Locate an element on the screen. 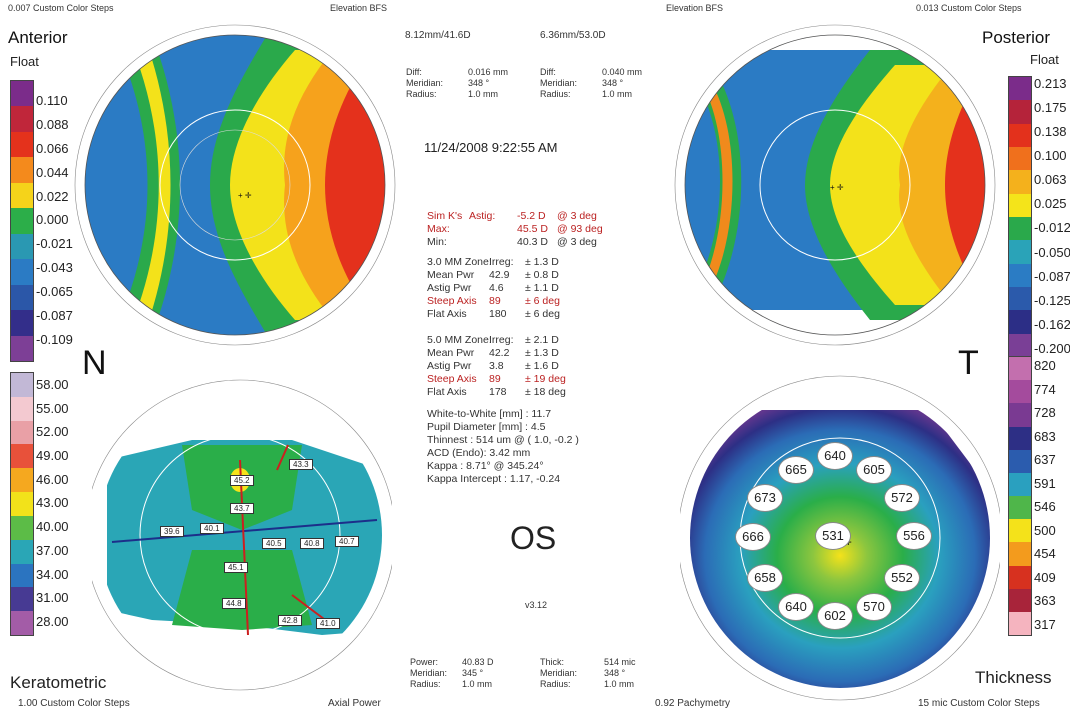 The image size is (1070, 711). thickness-point: 665 is located at coordinates (796, 470).